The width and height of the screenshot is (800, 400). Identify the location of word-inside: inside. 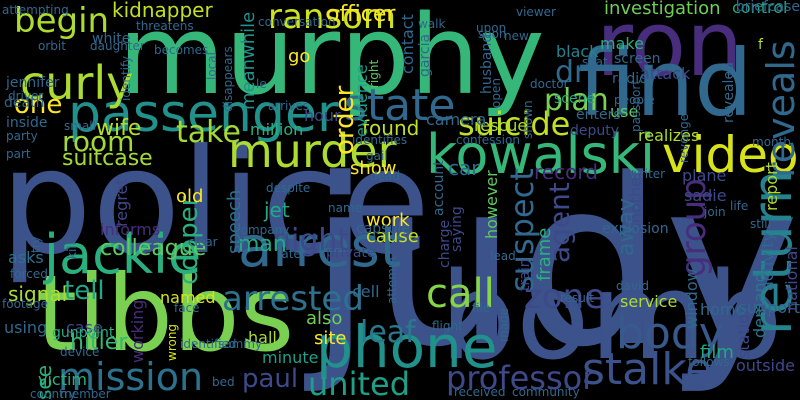
(27, 123).